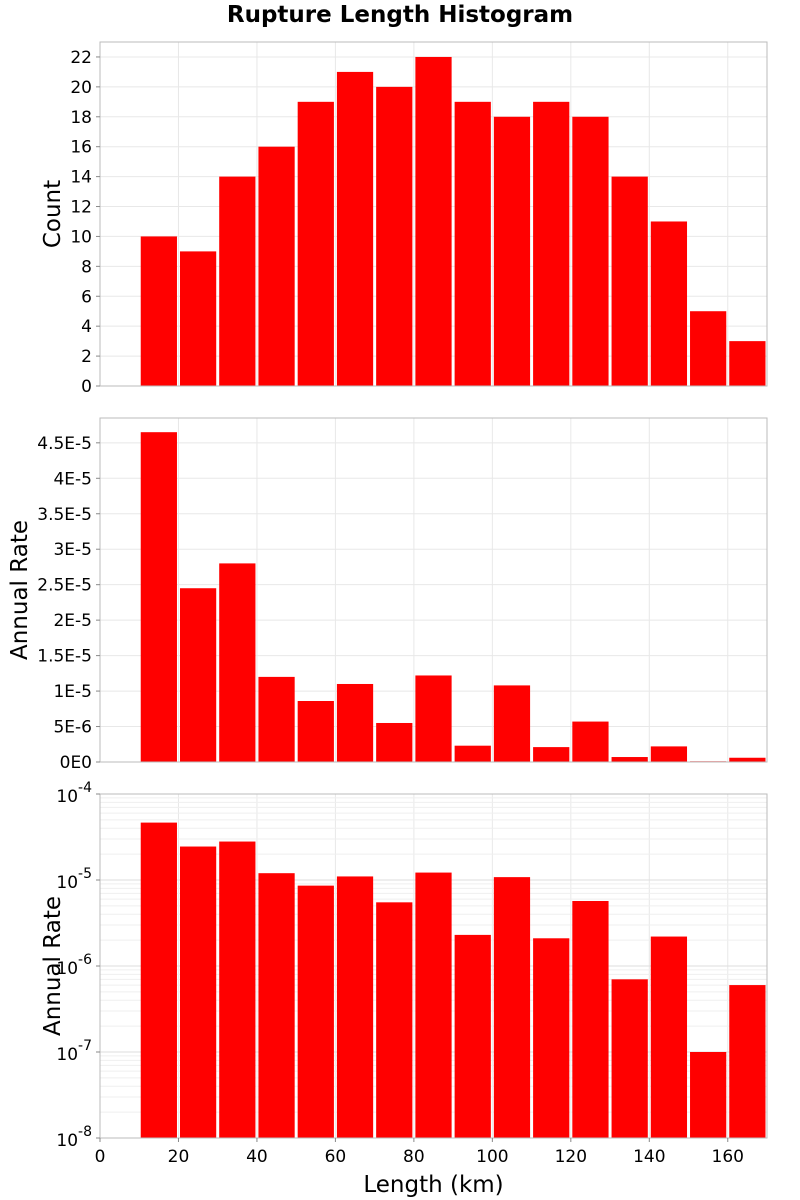  I want to click on y-tick-labels: 10⁻⁸ 10⁻⁷ 10⁻⁶ 10⁻⁵ 10⁻⁴, so click(74, 965).